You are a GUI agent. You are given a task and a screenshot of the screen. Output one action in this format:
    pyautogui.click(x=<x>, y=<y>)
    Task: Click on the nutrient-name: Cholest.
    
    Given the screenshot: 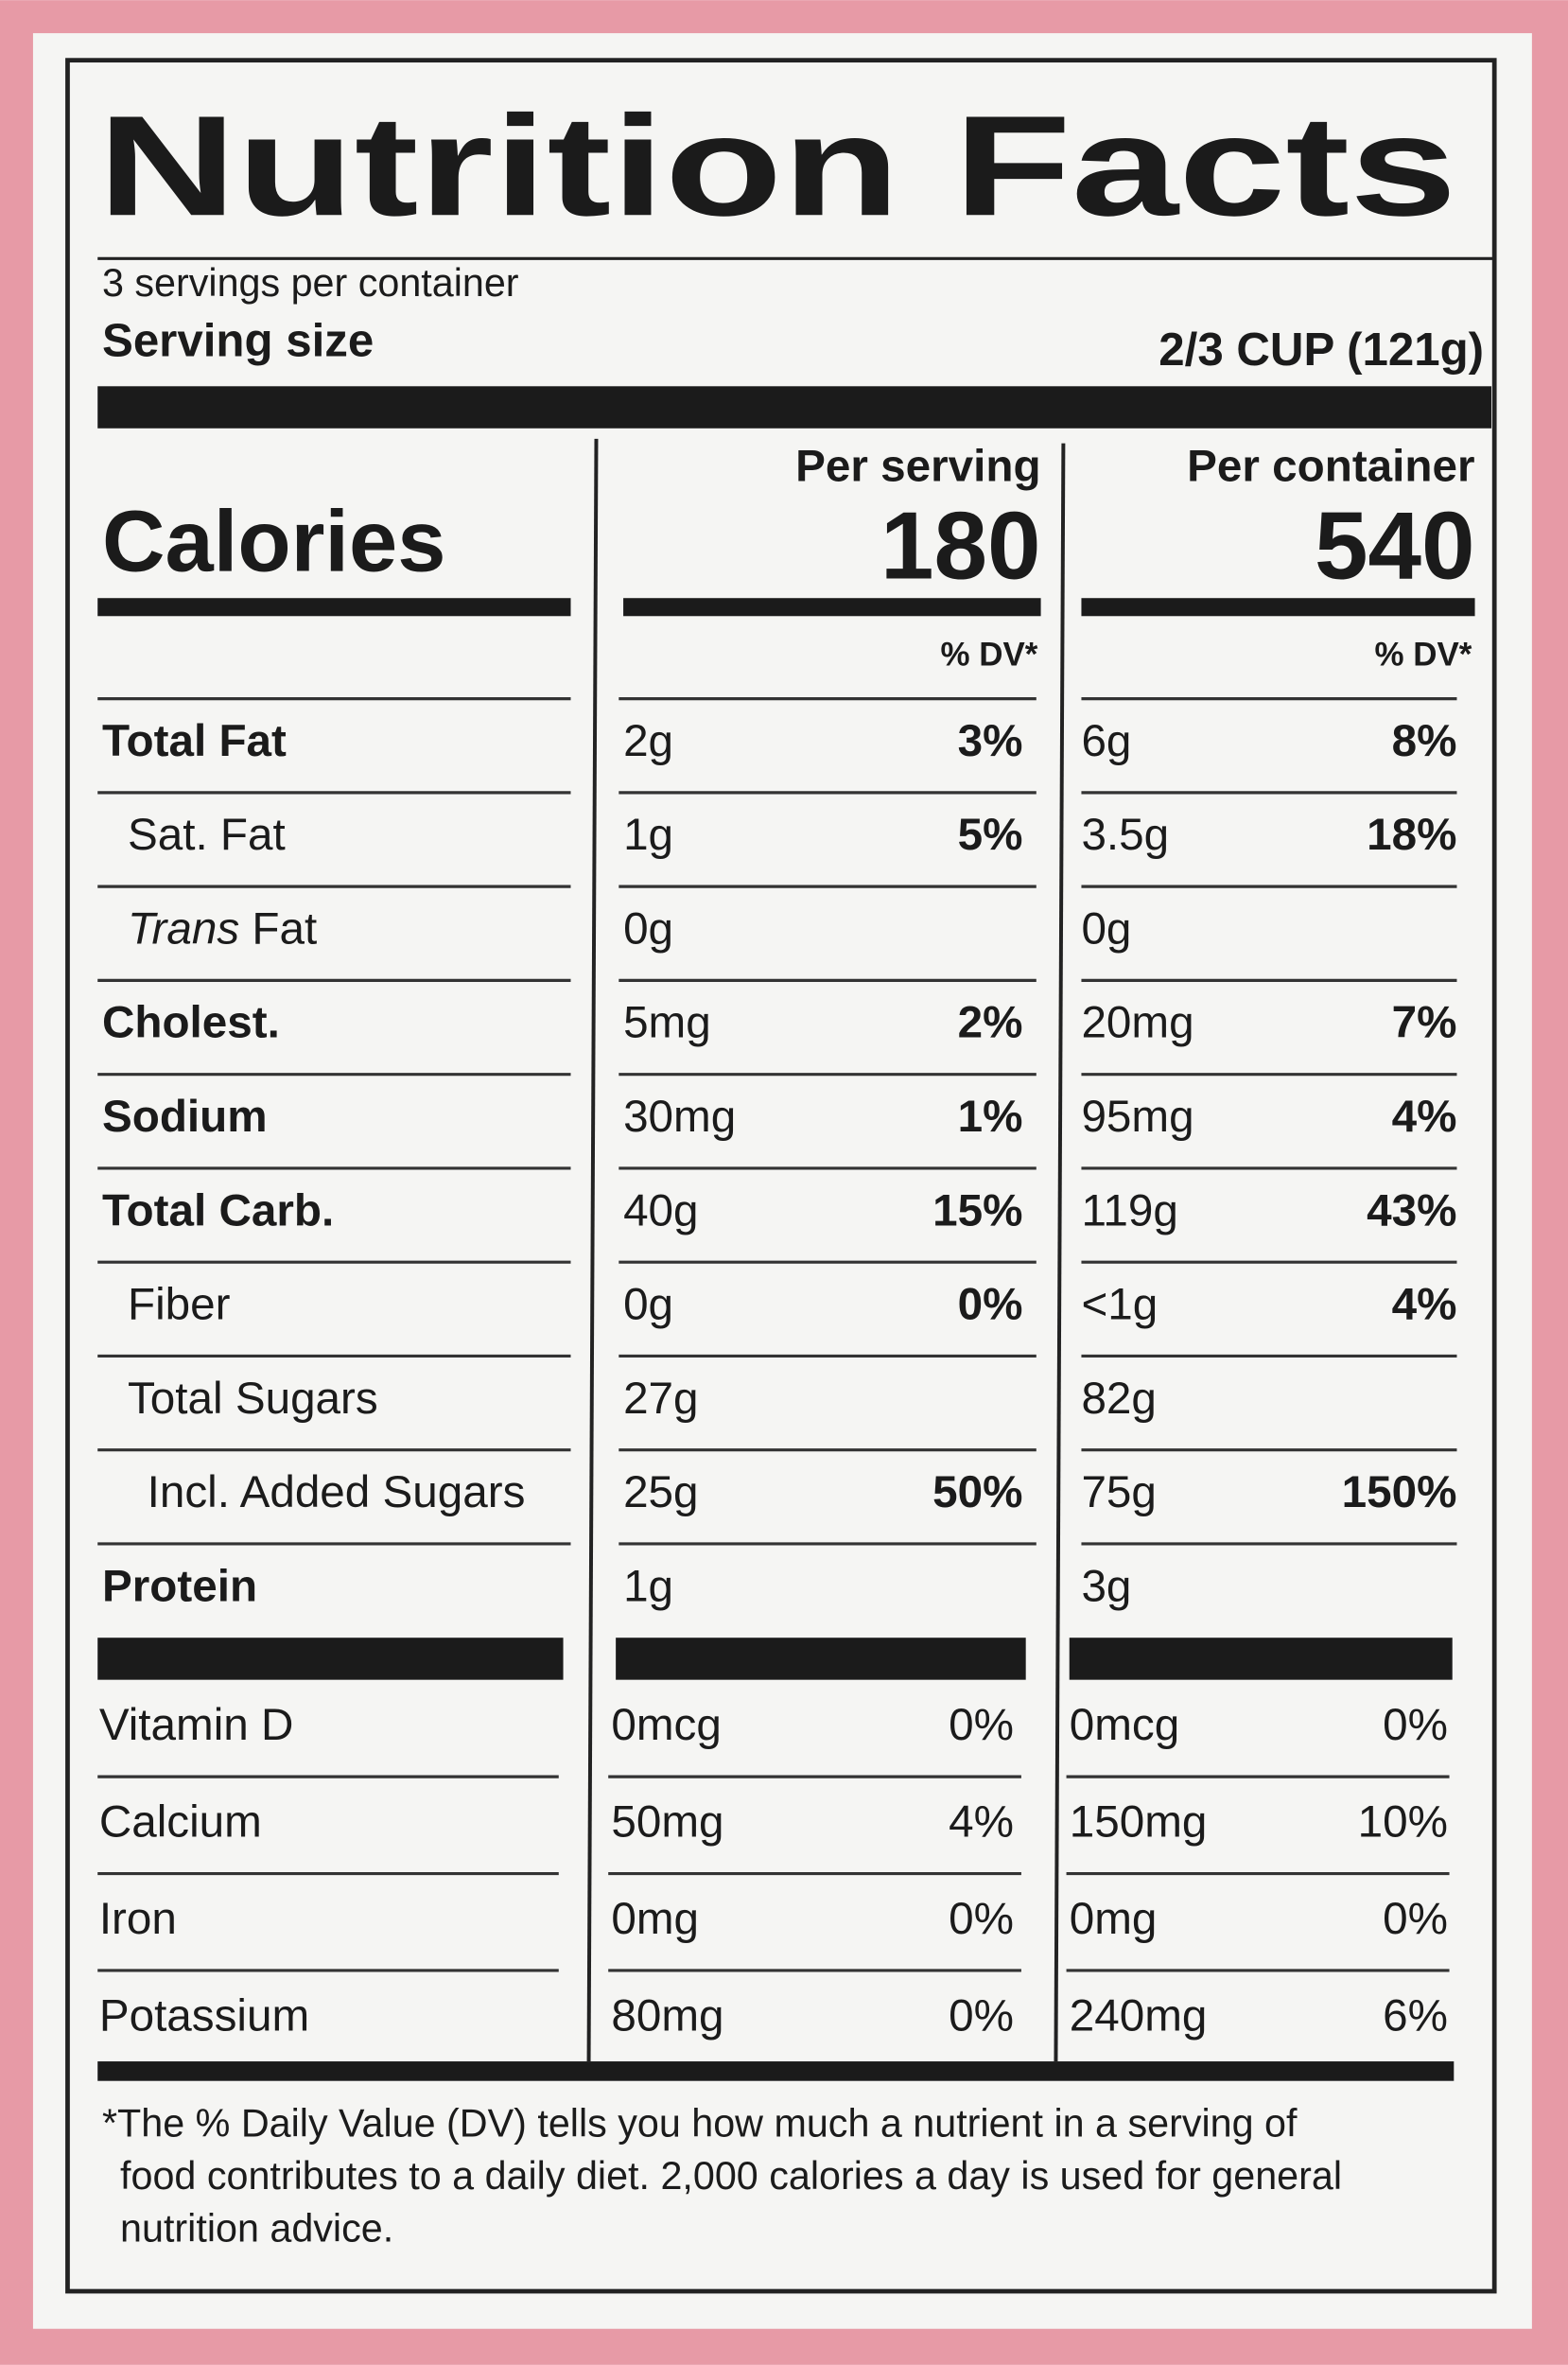 What is the action you would take?
    pyautogui.click(x=191, y=1023)
    